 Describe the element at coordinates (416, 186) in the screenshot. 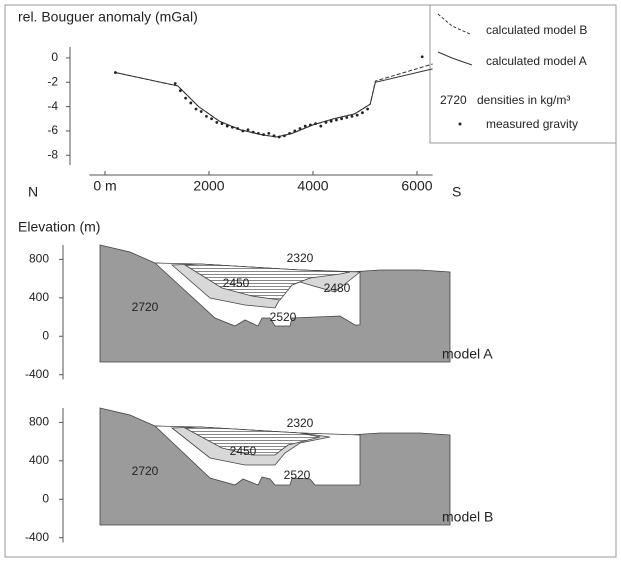

I see `x-tick-label: 6000` at that location.